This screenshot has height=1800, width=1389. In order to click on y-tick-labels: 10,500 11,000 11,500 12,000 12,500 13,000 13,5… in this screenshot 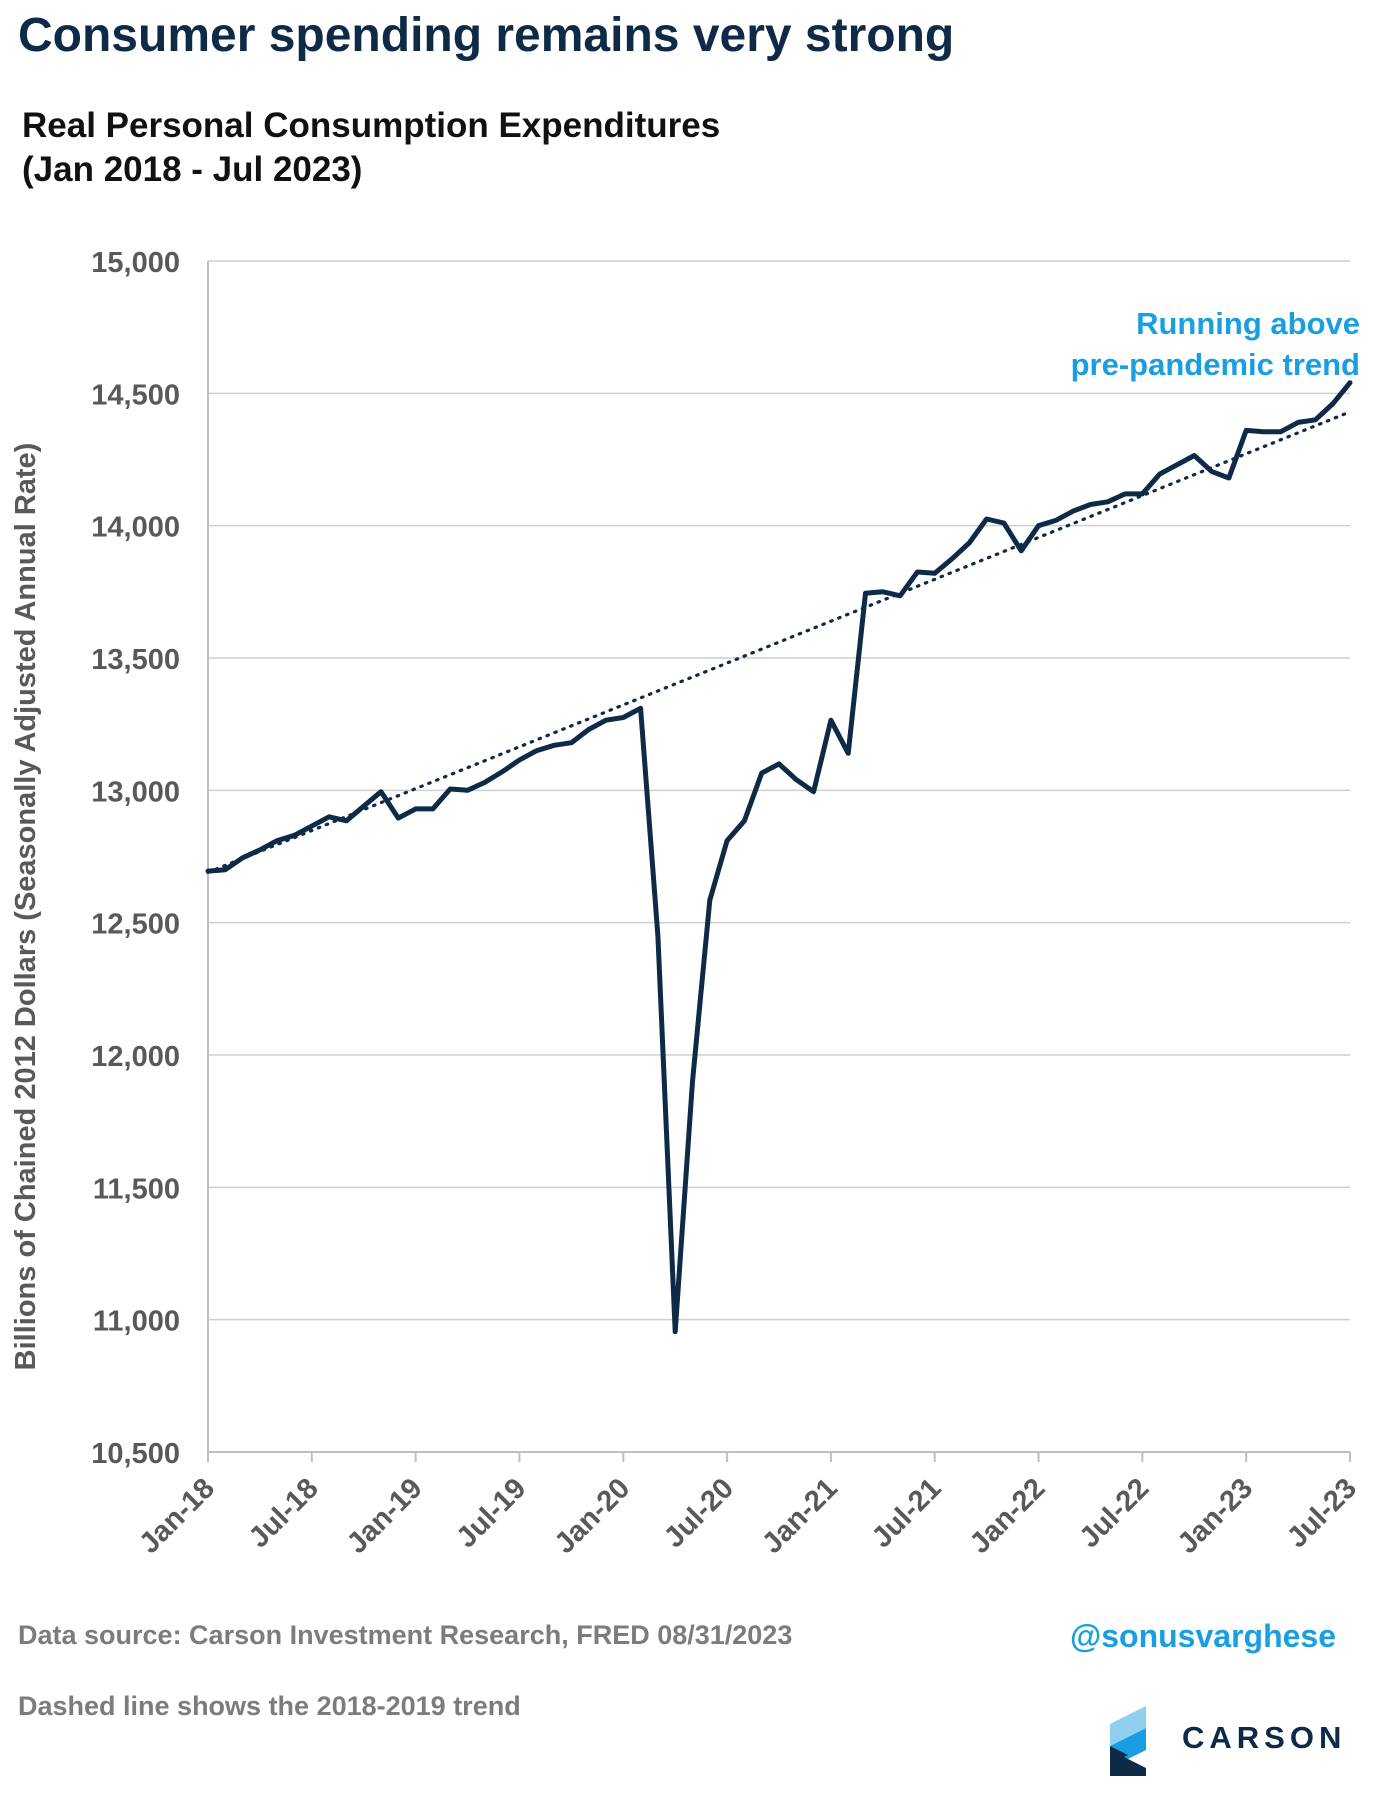, I will do `click(135, 858)`.